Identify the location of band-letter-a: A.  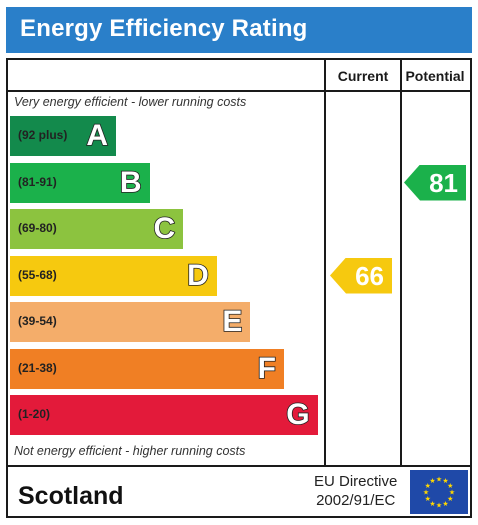
(97, 135).